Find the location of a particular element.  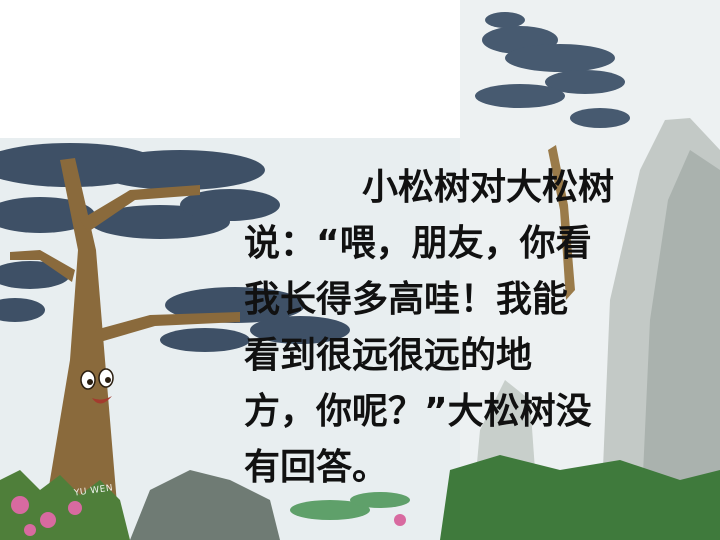

small-pine-trunk is located at coordinates (561, 222).